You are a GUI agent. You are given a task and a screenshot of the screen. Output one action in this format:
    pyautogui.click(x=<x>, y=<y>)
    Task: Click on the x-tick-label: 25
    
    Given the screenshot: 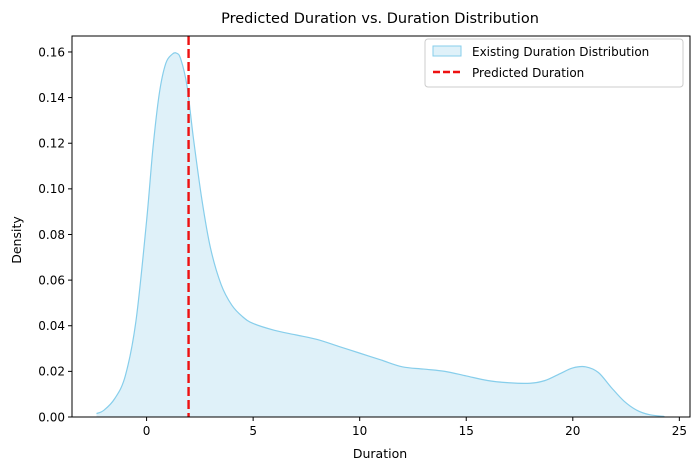 What is the action you would take?
    pyautogui.click(x=679, y=431)
    